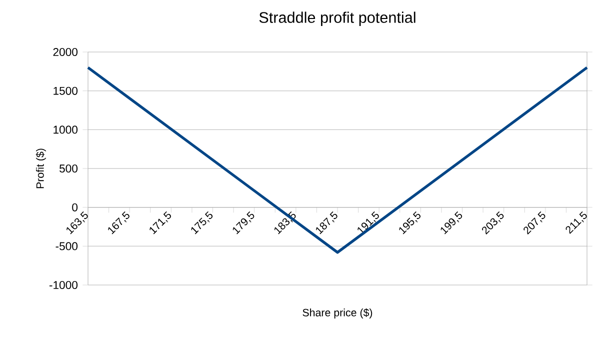 The width and height of the screenshot is (605, 340). I want to click on y-tick-label: 500, so click(69, 168).